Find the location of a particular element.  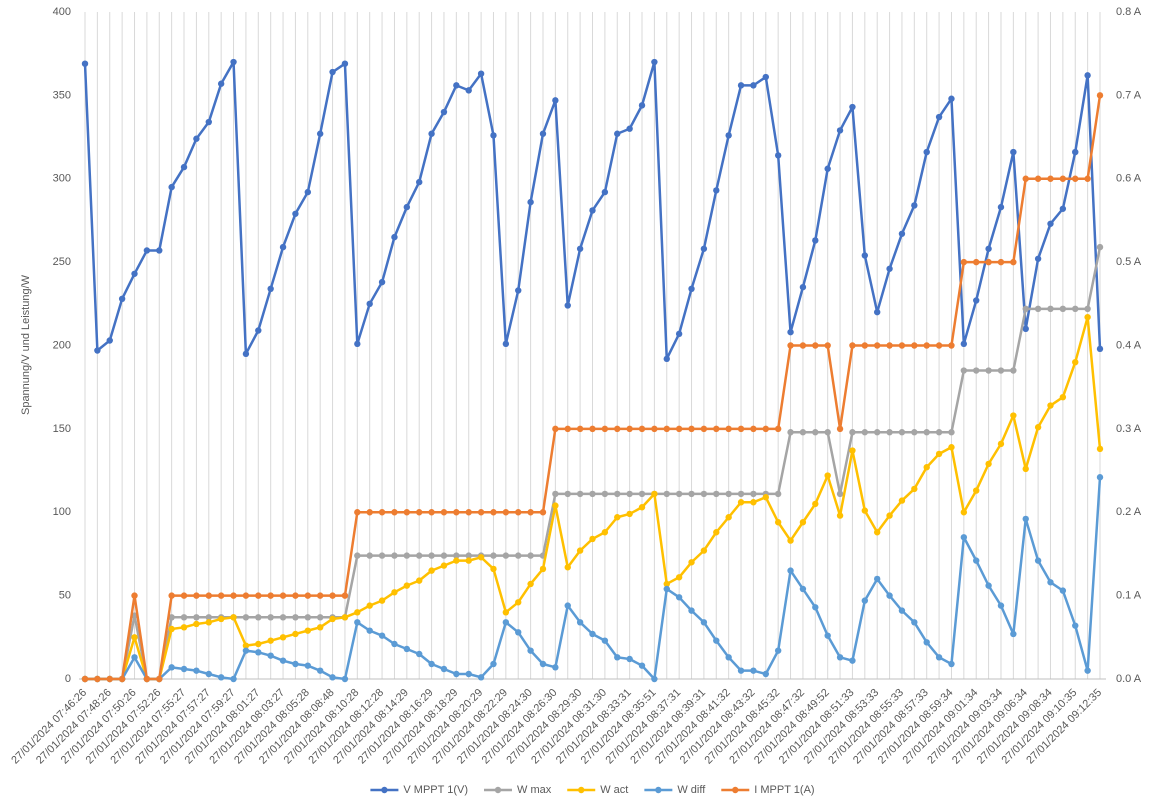

legend-label: W diff is located at coordinates (691, 790).